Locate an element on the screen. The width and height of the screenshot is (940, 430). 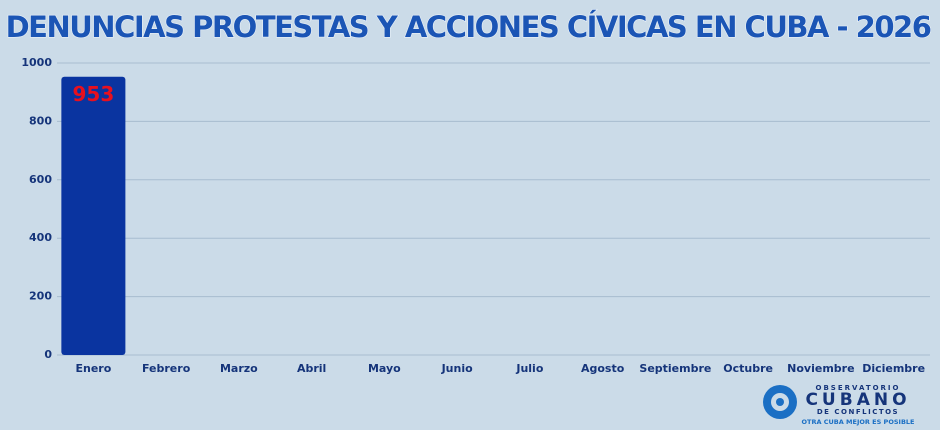
x-tick-label: Febrero is located at coordinates (166, 368).